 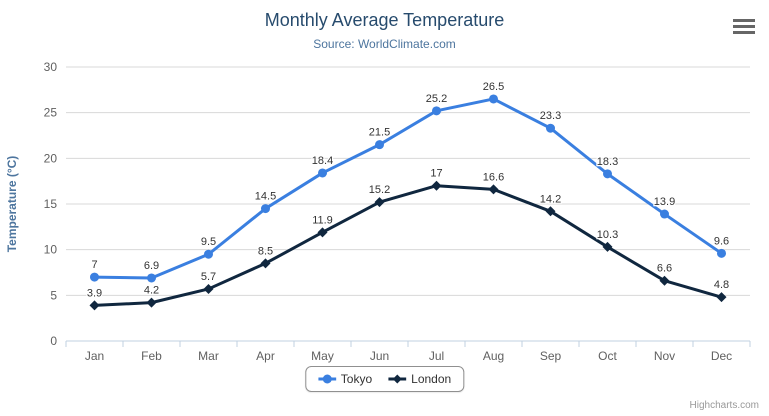 I want to click on y-axis-title: Temperature (°C), so click(x=12, y=204).